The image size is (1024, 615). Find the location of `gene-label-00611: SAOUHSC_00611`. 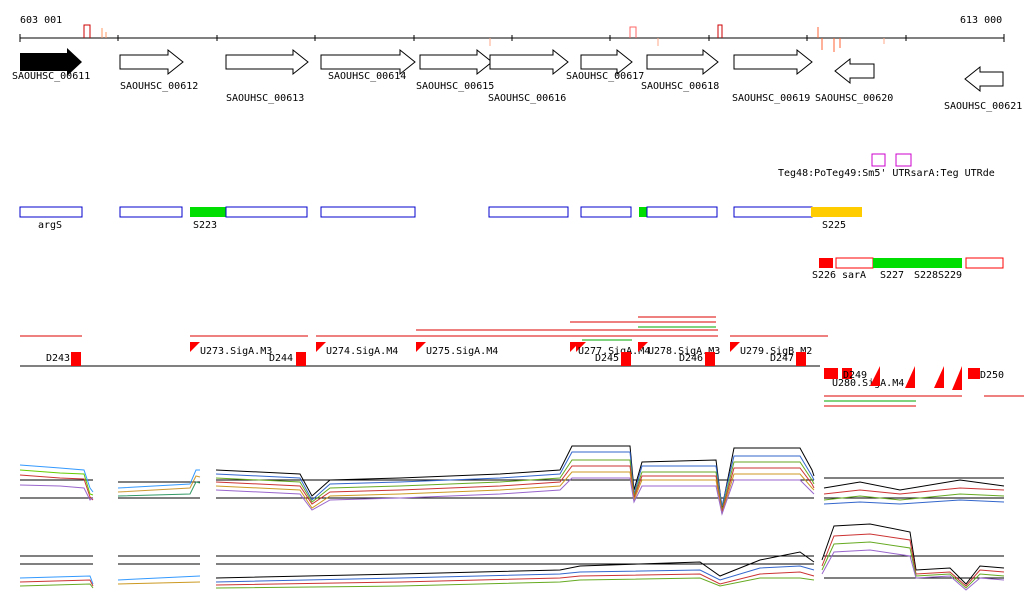

gene-label-00611: SAOUHSC_00611 is located at coordinates (51, 76).